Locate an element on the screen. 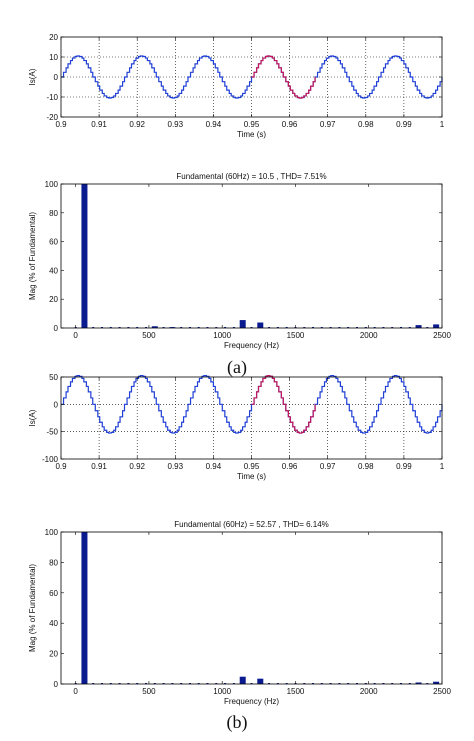 This screenshot has width=474, height=741. y-tick-label: 50 is located at coordinates (53, 377).